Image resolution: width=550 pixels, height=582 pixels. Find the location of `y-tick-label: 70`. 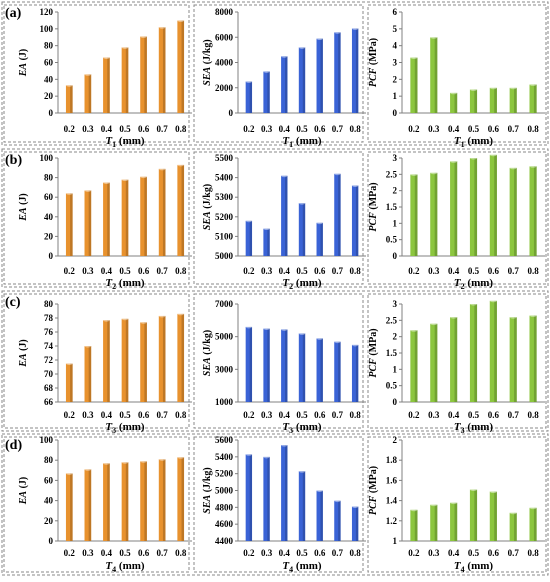

y-tick-label: 70 is located at coordinates (49, 374).